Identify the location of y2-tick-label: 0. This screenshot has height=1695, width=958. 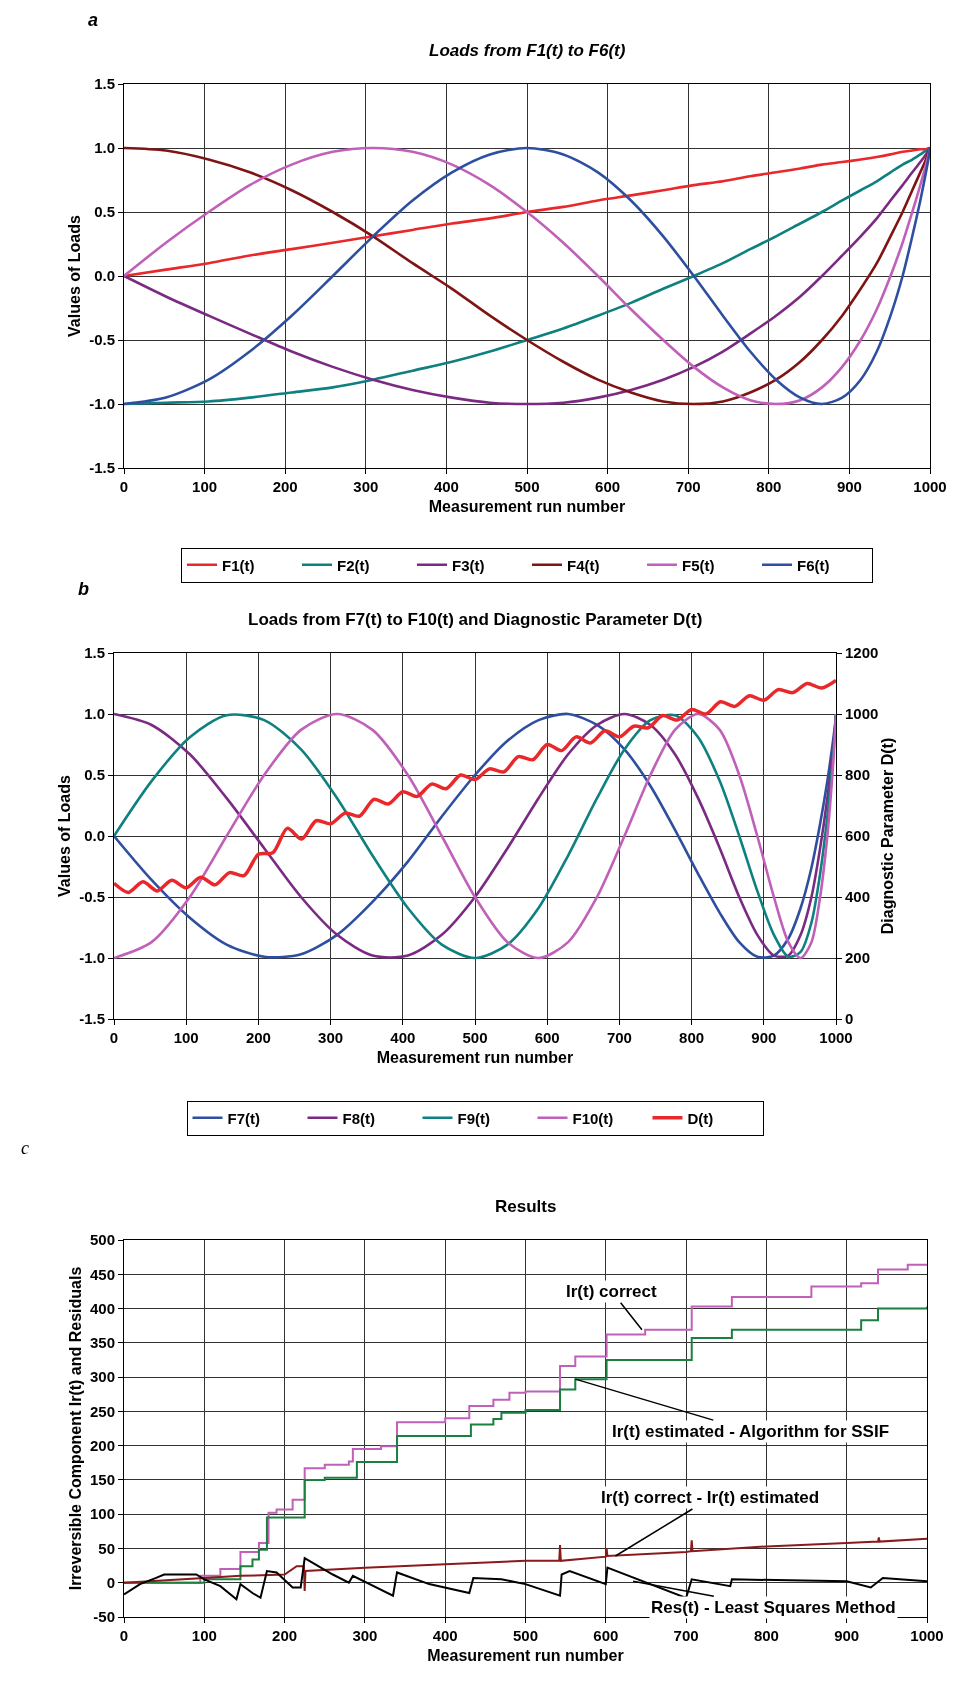
(849, 1019).